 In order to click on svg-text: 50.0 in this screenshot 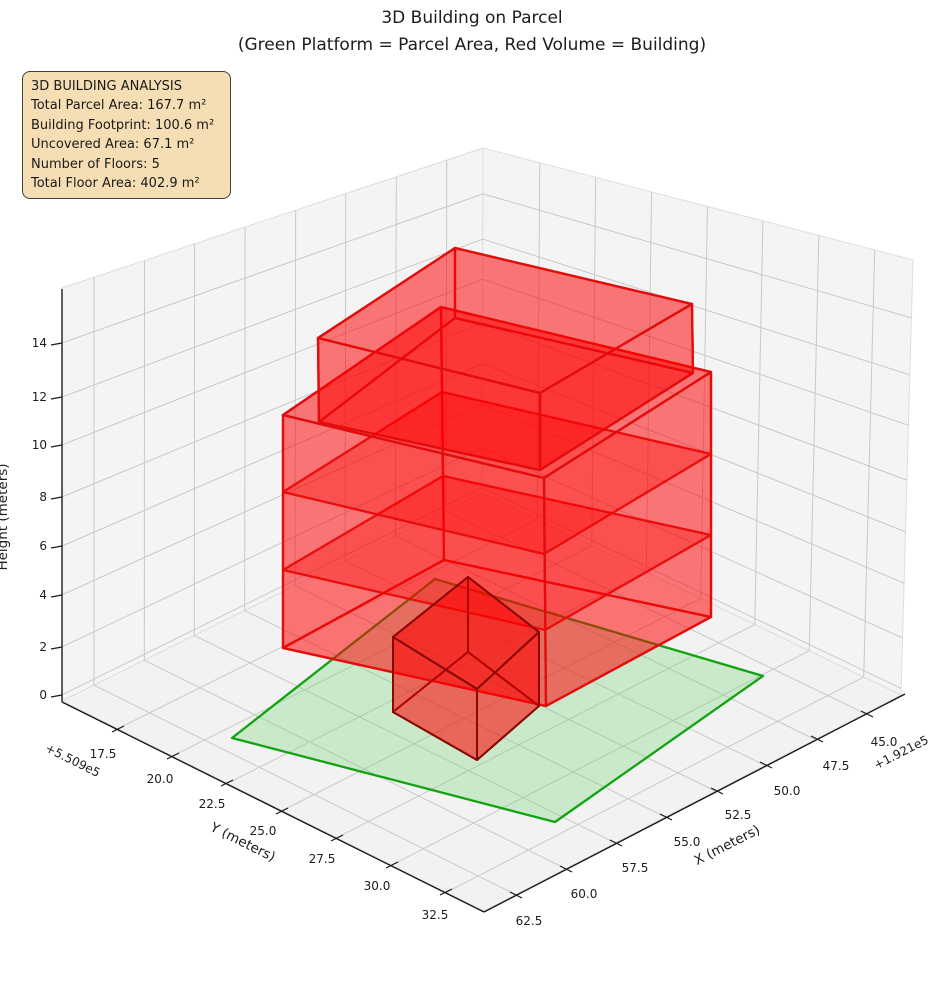, I will do `click(787, 791)`.